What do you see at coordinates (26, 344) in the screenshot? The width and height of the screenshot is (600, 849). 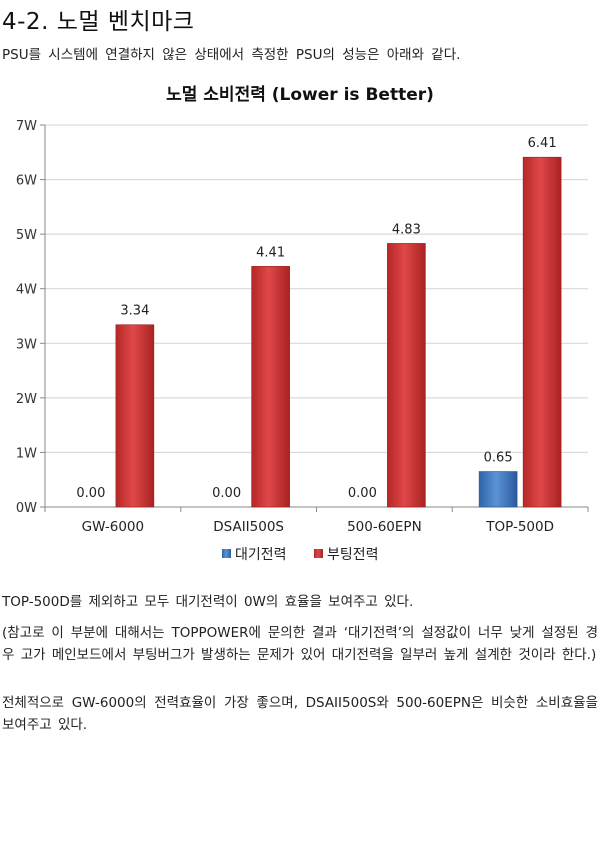 I see `y-tick-label: 3W` at bounding box center [26, 344].